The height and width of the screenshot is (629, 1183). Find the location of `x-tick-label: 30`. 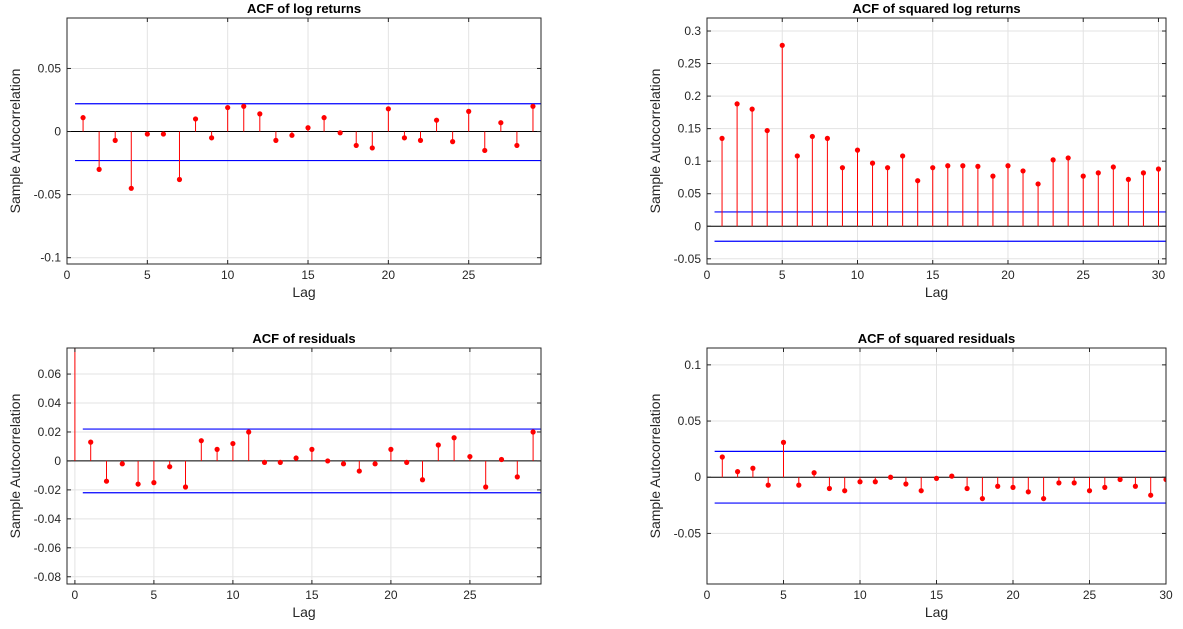

x-tick-label: 30 is located at coordinates (1159, 275).